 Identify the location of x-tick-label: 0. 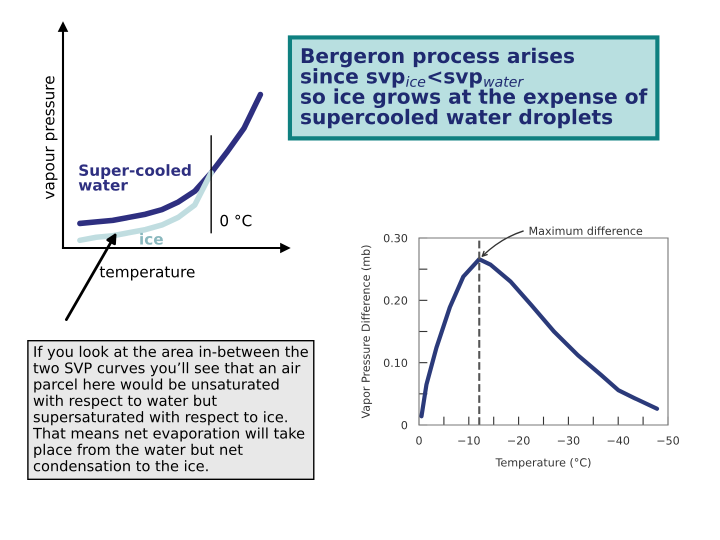
(419, 440).